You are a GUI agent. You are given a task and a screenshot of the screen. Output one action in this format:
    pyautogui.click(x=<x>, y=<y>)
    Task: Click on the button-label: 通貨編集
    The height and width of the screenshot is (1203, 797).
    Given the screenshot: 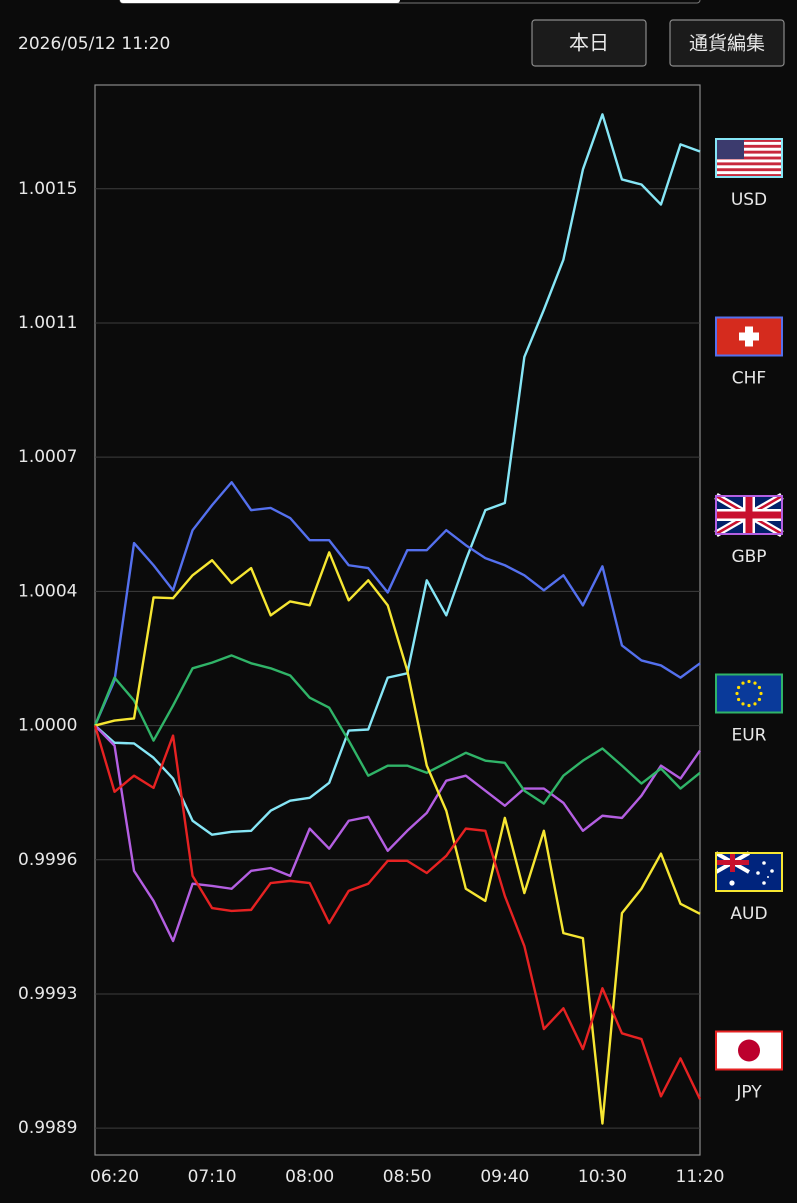 What is the action you would take?
    pyautogui.click(x=727, y=44)
    